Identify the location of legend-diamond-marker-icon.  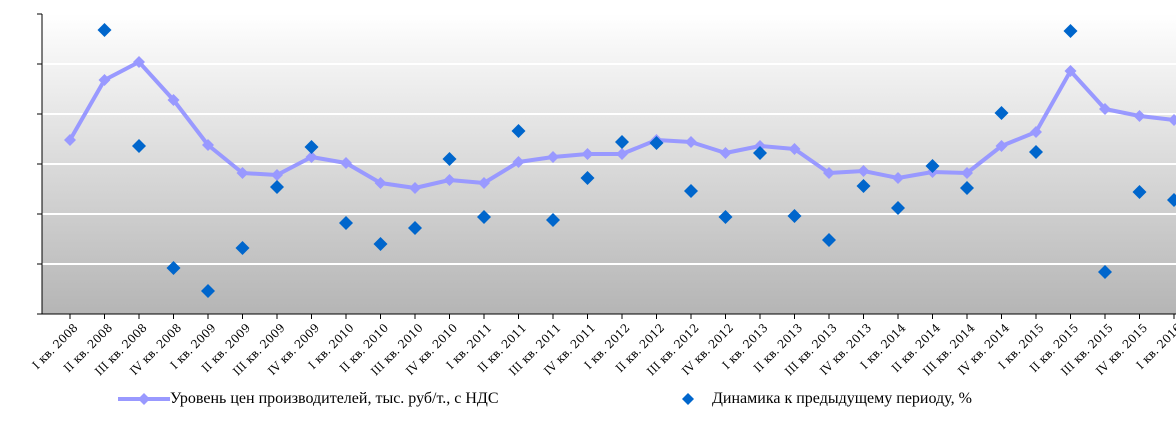
(688, 399).